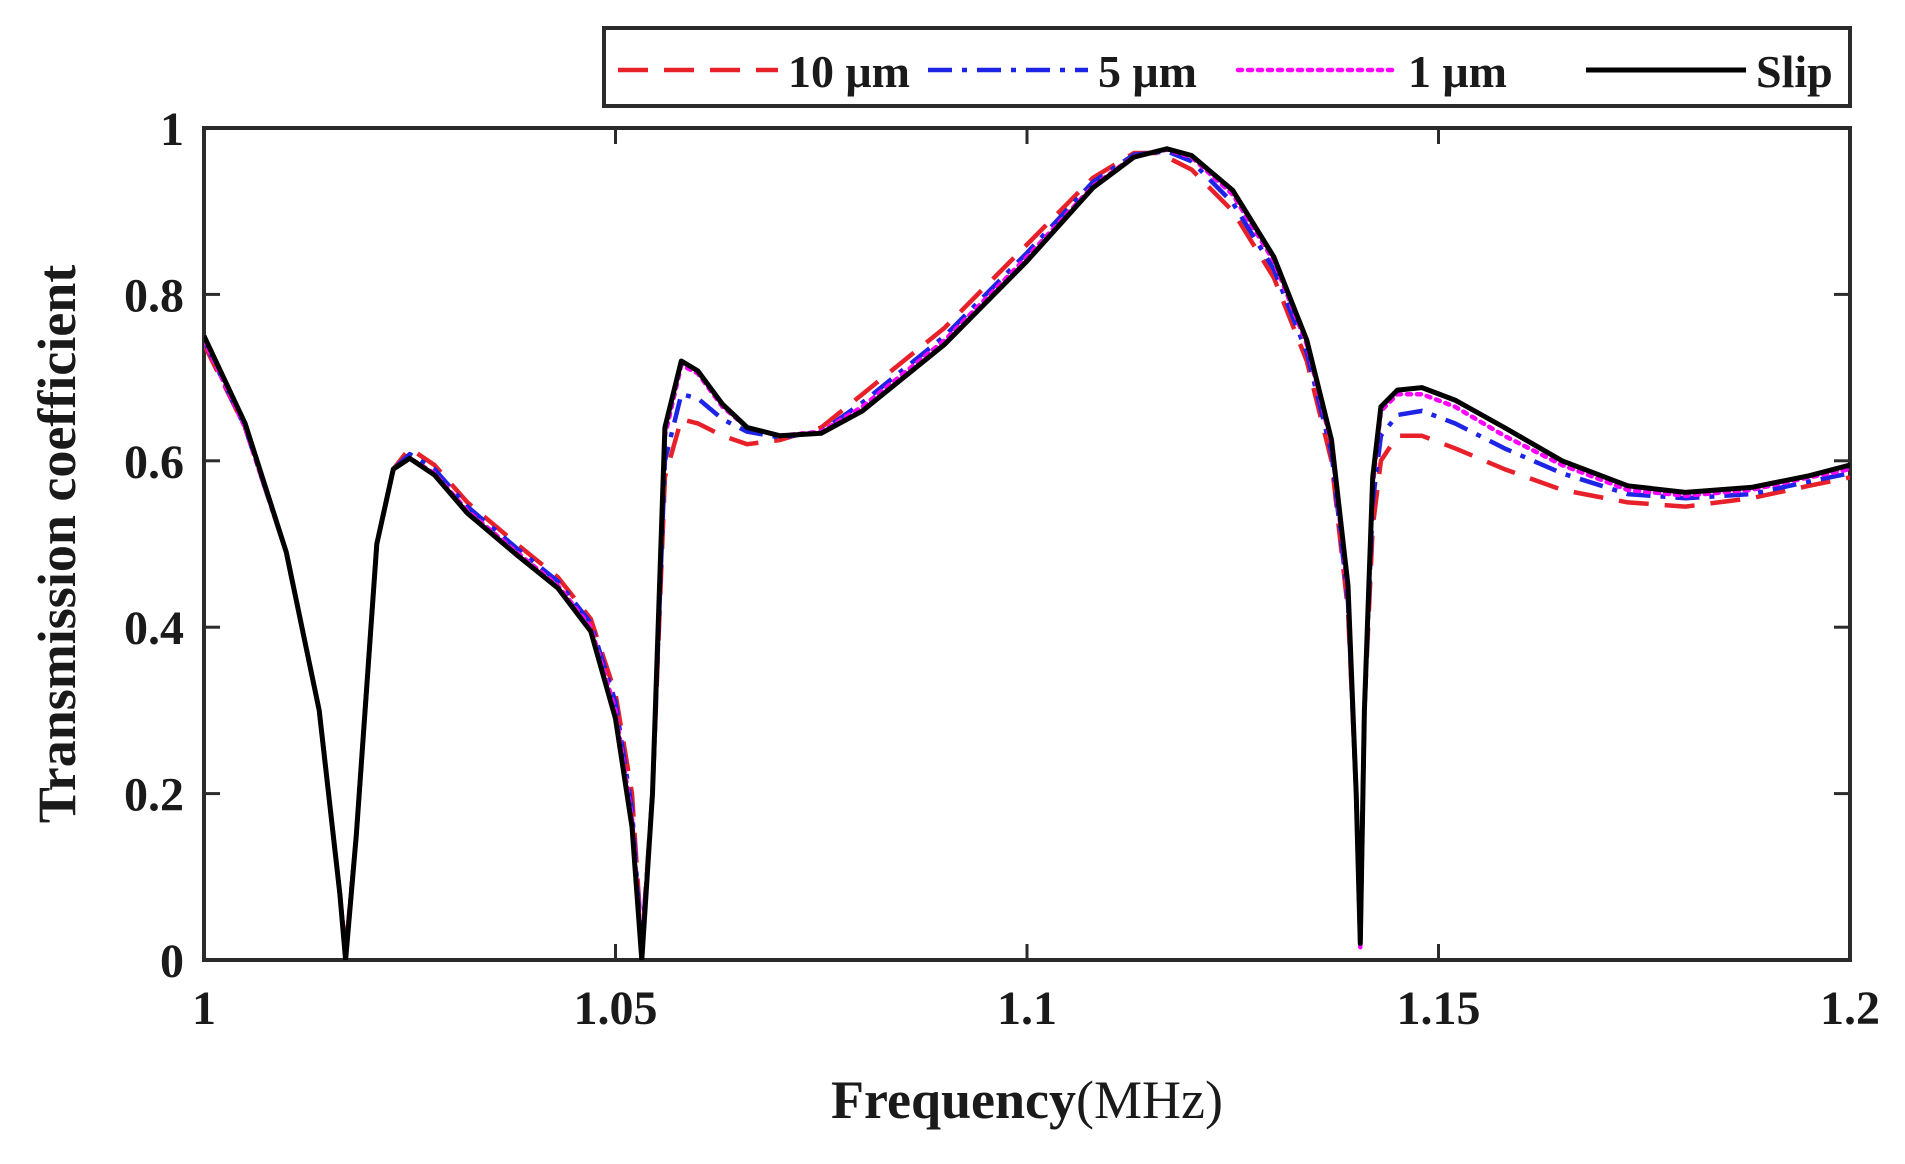 The height and width of the screenshot is (1164, 1905). I want to click on x-tick-labels: 1 1.05 1.1 1.15 1.2, so click(1036, 1008).